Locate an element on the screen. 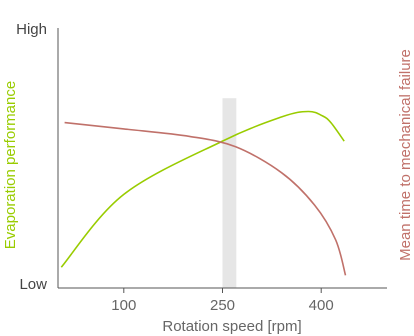  x-axis-title: Rotation speed [rpm] is located at coordinates (231, 326).